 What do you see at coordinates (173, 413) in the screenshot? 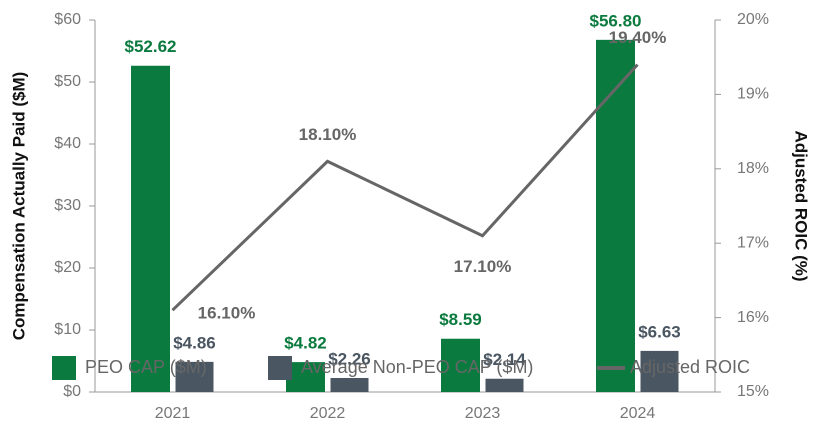
I see `x-tick-label: 2021` at bounding box center [173, 413].